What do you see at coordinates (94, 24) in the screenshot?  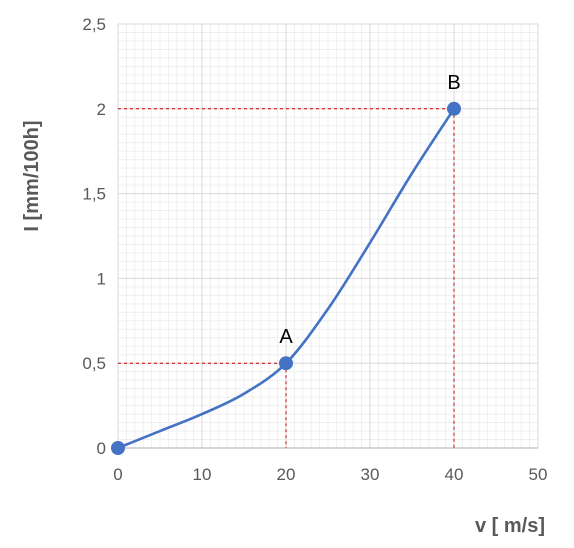 I see `y-tick-label: 2,5` at bounding box center [94, 24].